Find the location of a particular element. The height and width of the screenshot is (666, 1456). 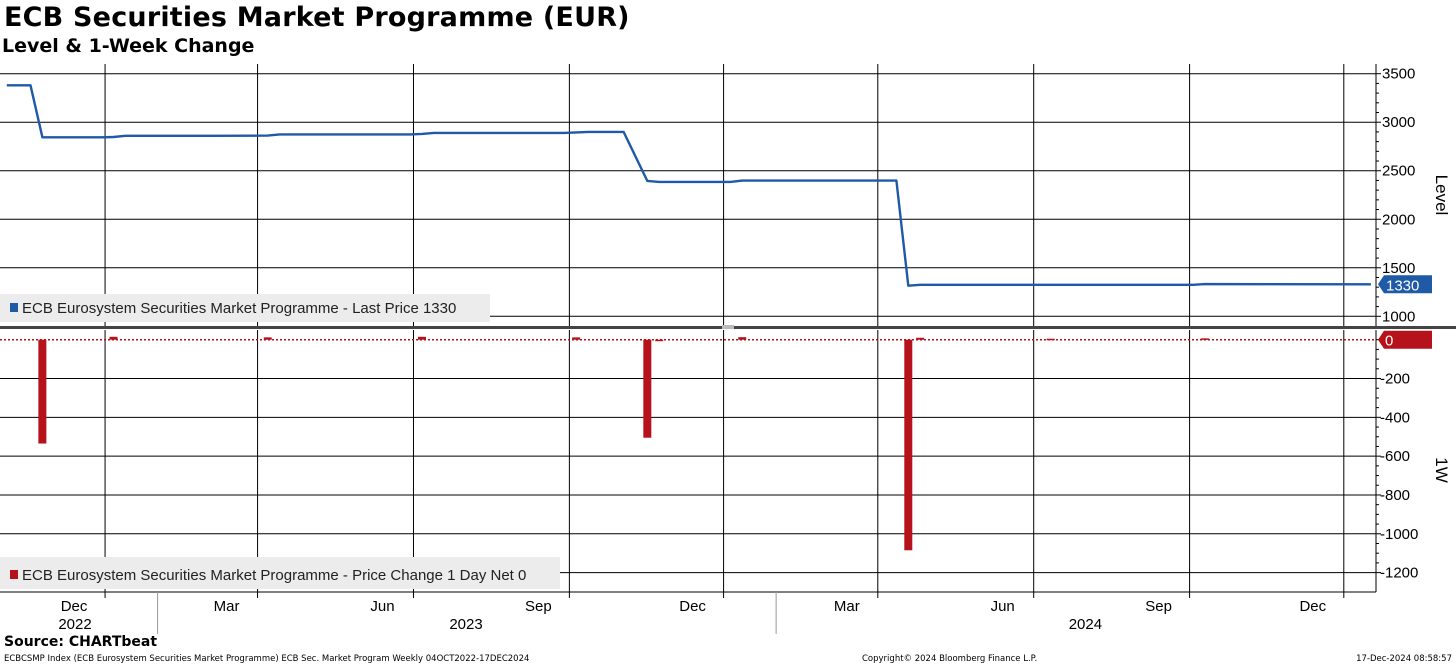

y-tick-label-top: 3500 is located at coordinates (1398, 74).